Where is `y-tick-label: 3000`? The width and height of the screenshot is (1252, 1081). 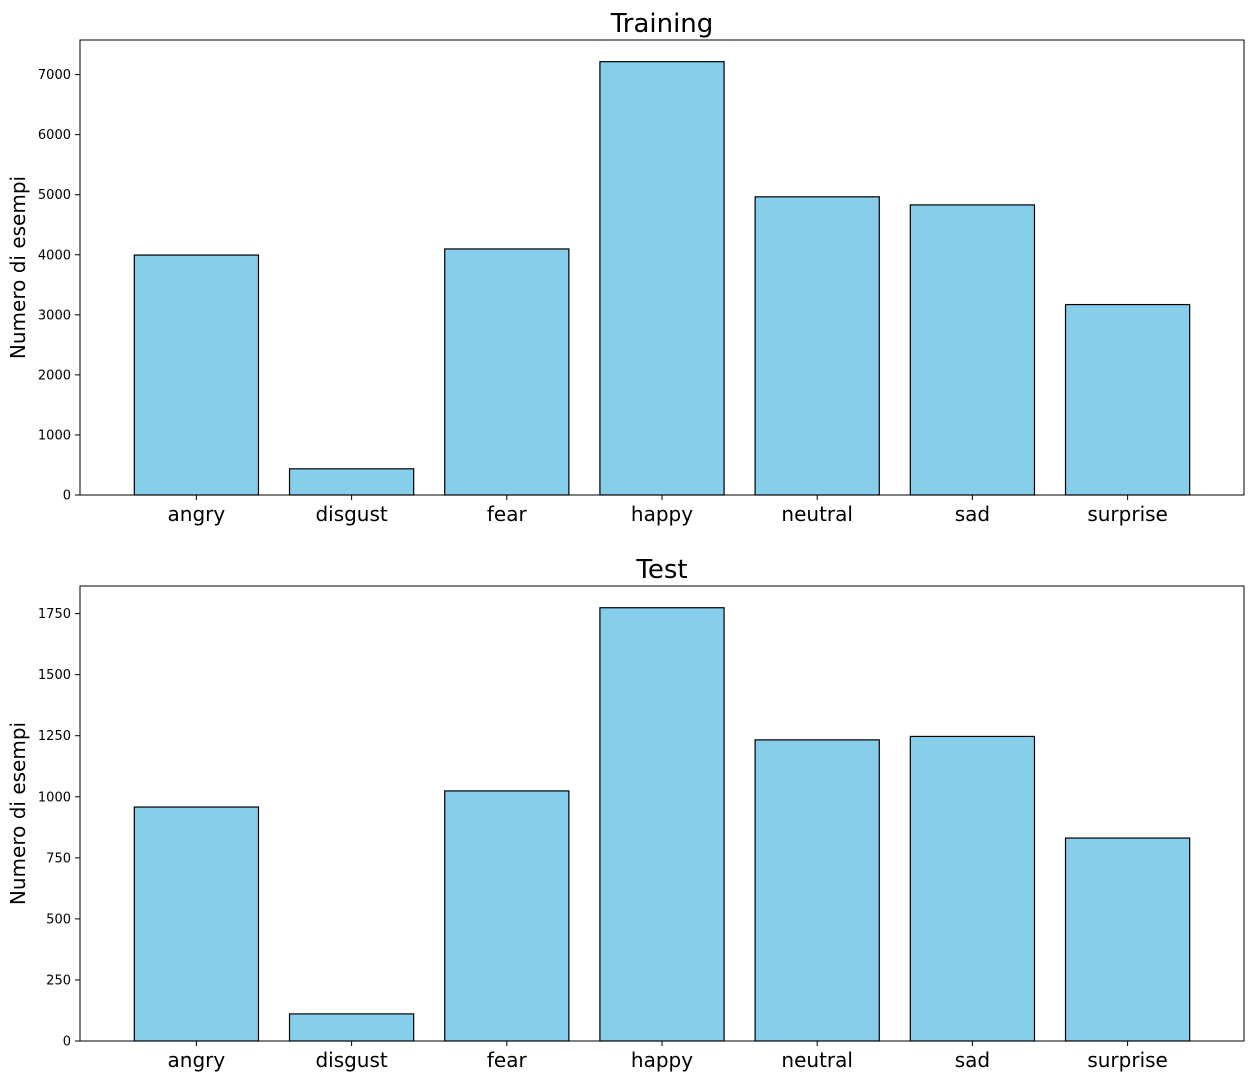 y-tick-label: 3000 is located at coordinates (54, 315).